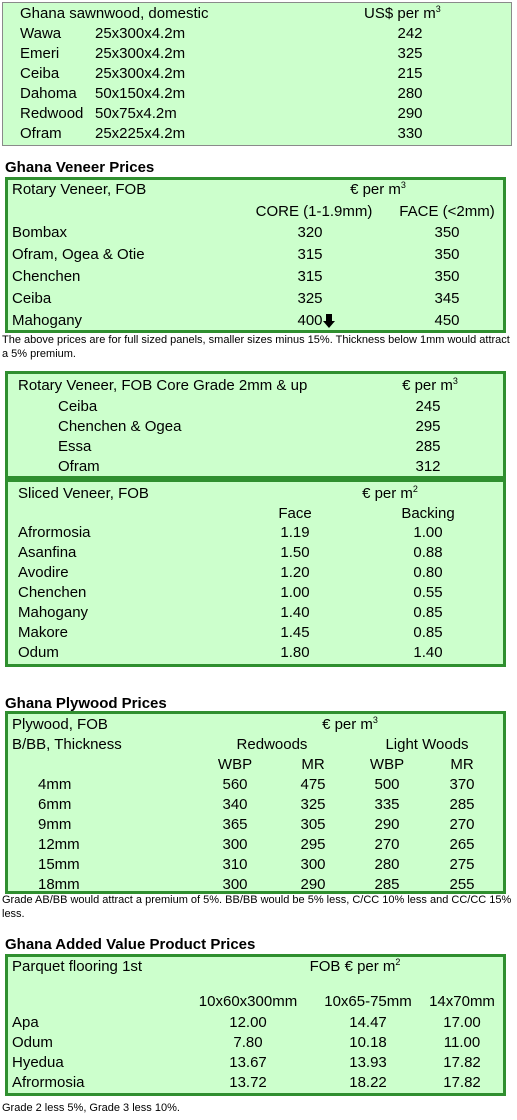 This screenshot has height=1120, width=517. Describe the element at coordinates (368, 1022) in the screenshot. I see `cell: 14.47` at that location.